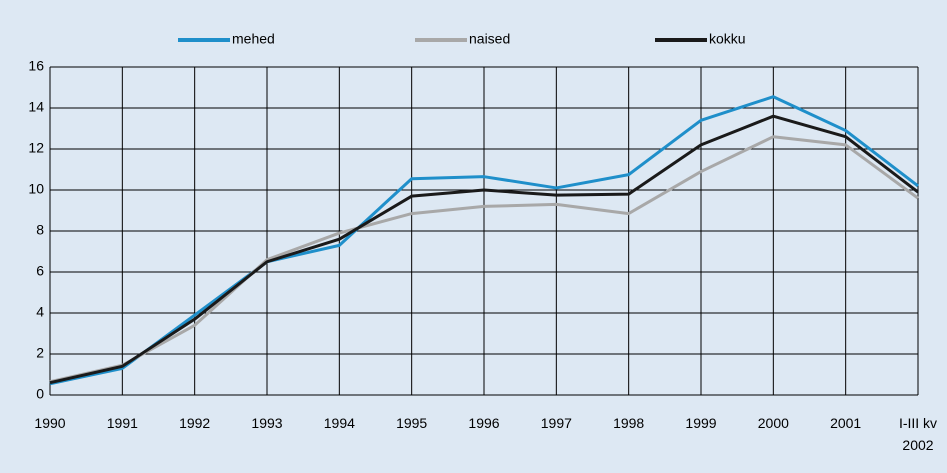 This screenshot has height=473, width=947. What do you see at coordinates (40, 353) in the screenshot?
I see `y-tick-label: 2` at bounding box center [40, 353].